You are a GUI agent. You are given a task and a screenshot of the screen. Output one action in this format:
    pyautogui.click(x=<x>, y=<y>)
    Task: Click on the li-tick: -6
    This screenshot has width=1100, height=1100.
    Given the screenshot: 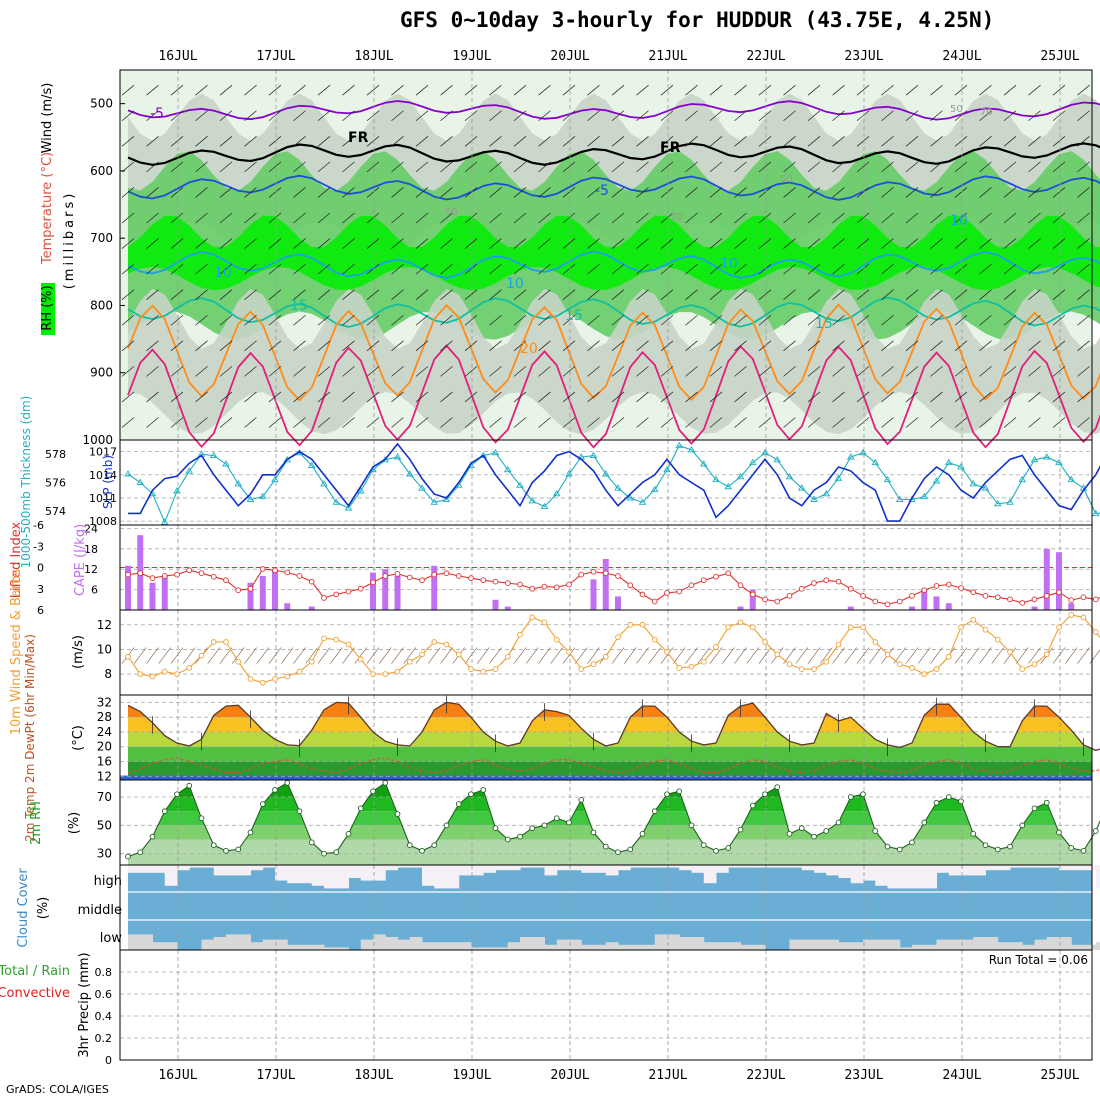 What is the action you would take?
    pyautogui.click(x=38, y=525)
    